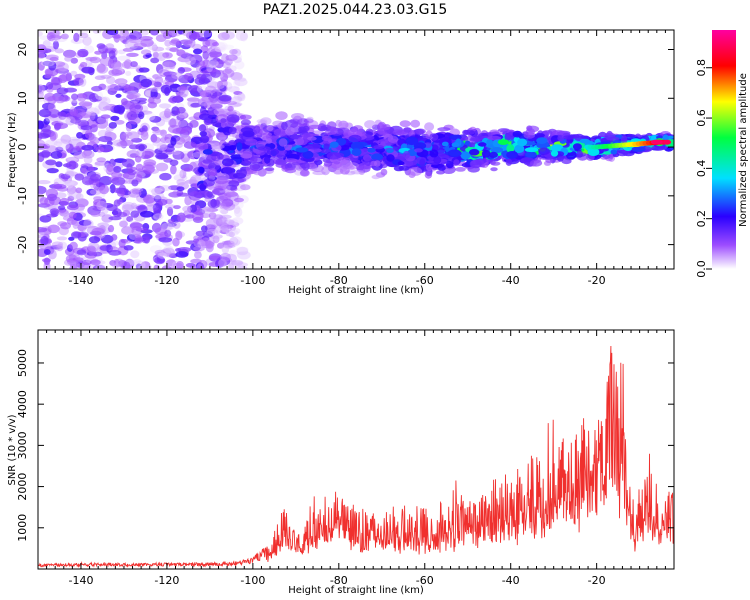 This screenshot has height=600, width=750. I want to click on spectrogram-x-tick-label: -40, so click(511, 280).